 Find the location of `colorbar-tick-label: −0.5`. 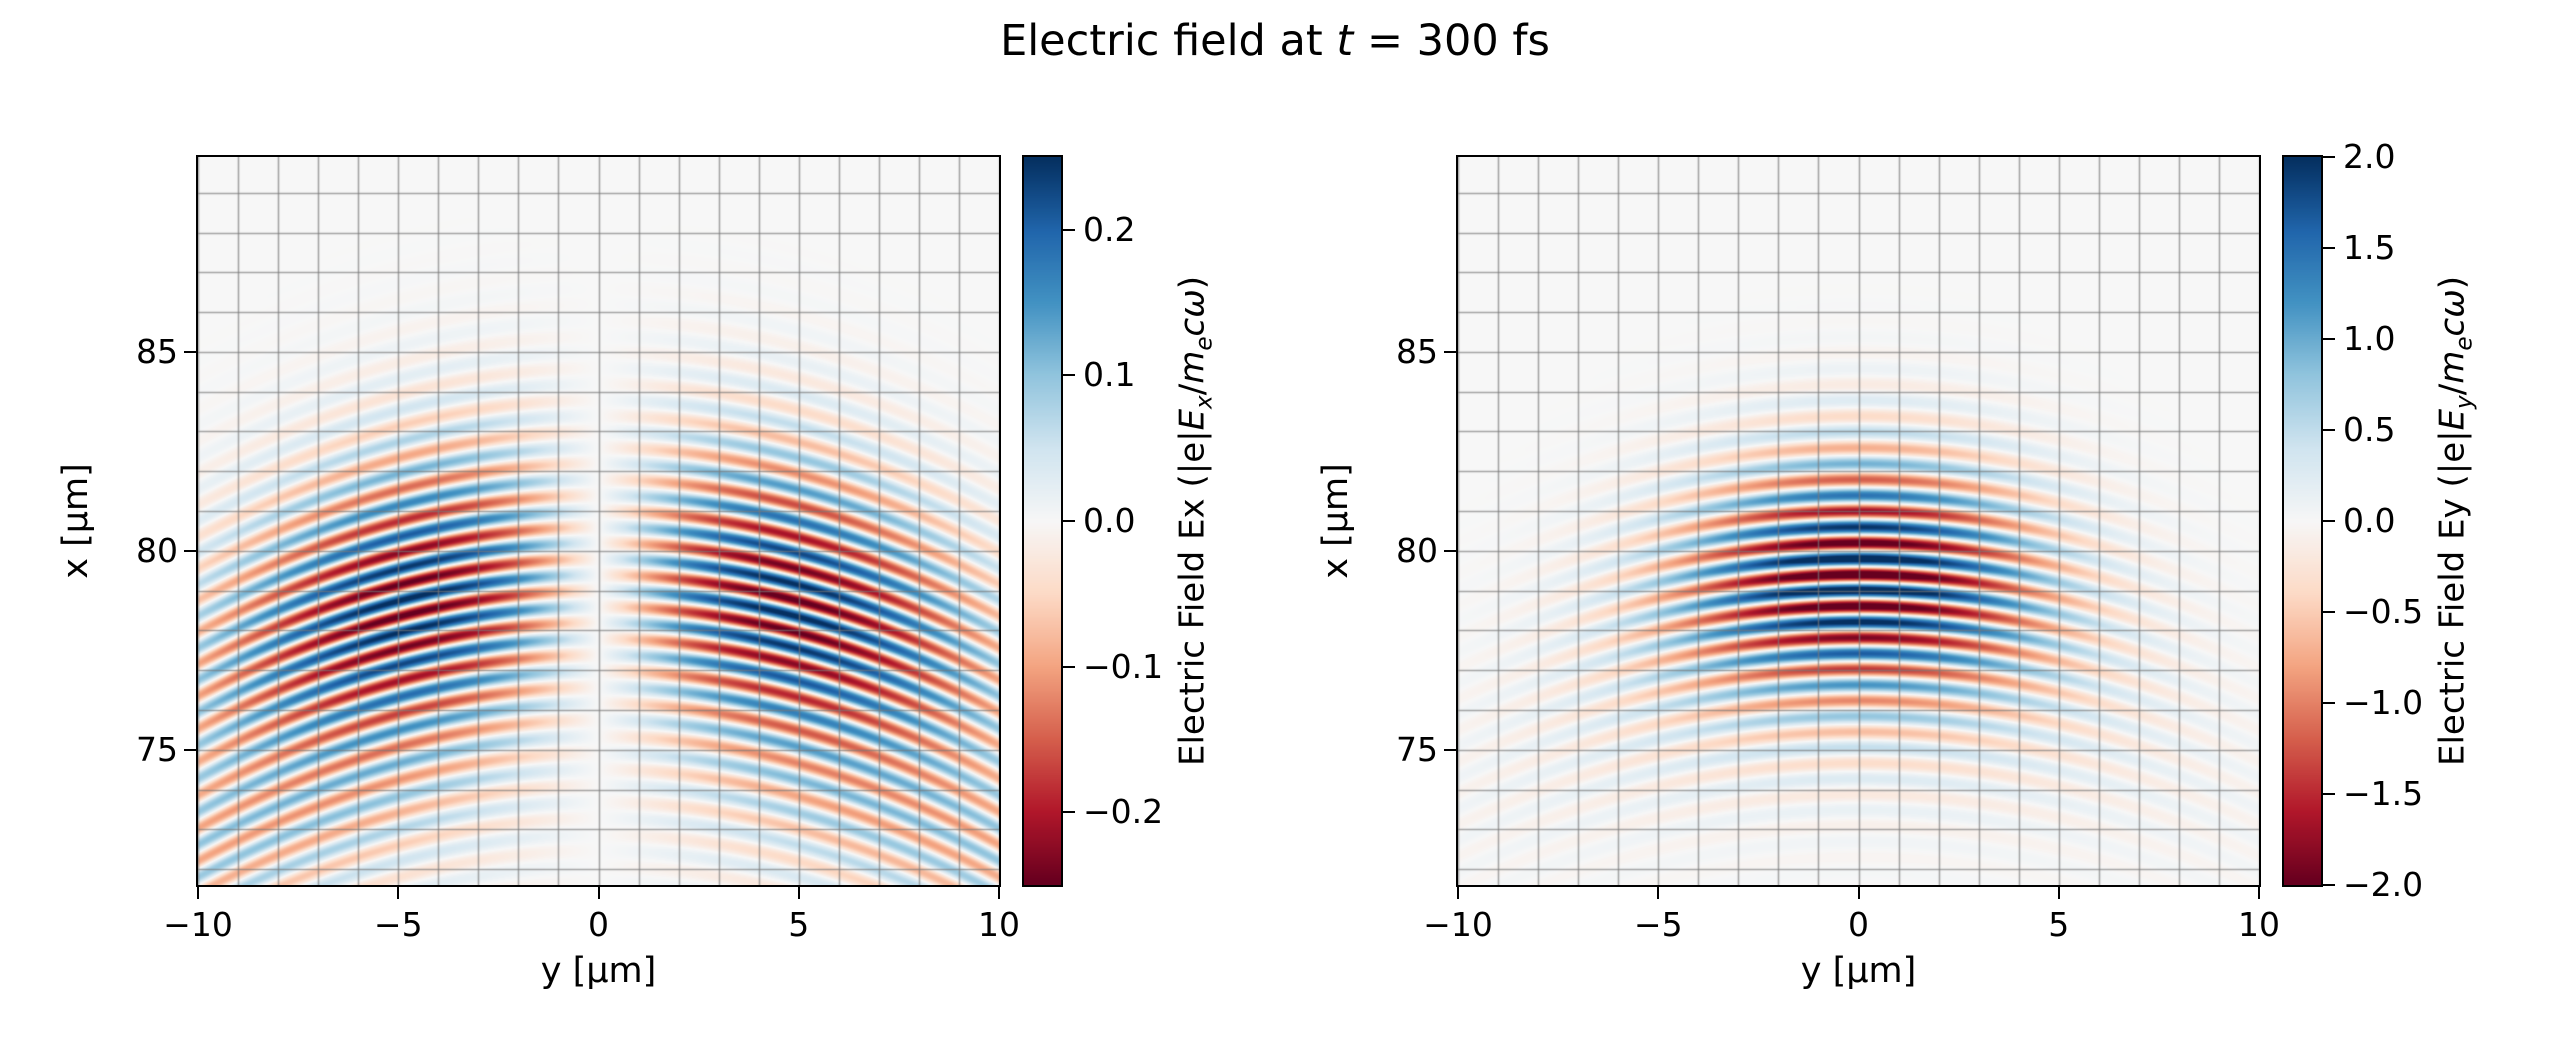

colorbar-tick-label: −0.5 is located at coordinates (2383, 611).